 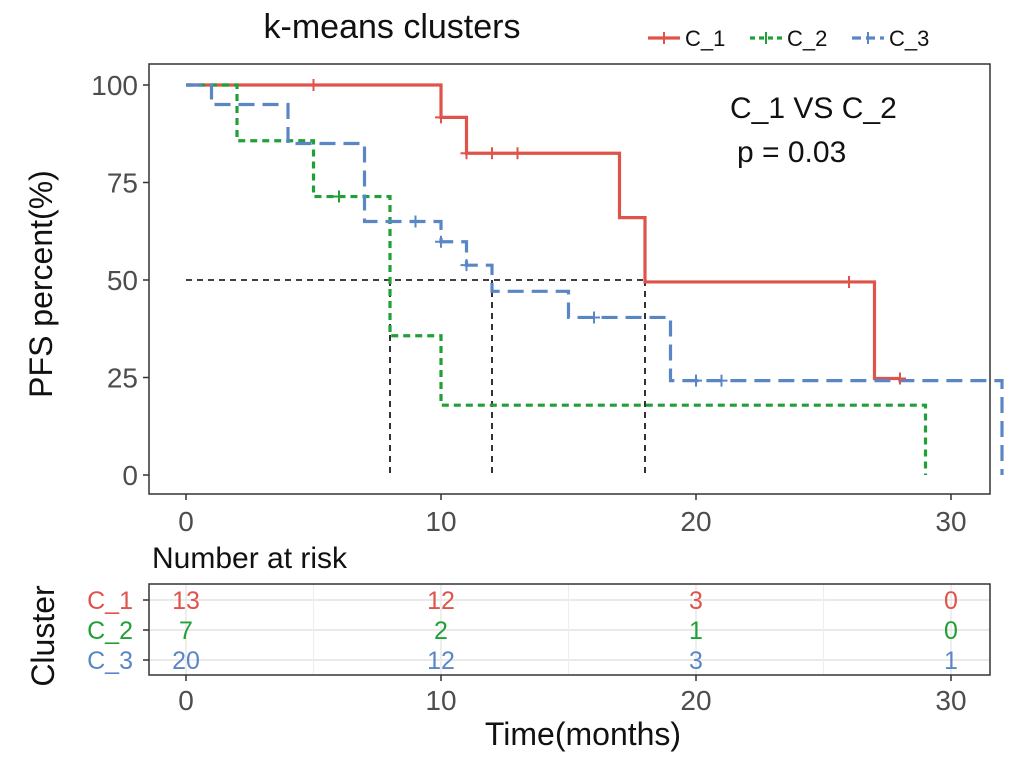 What do you see at coordinates (186, 631) in the screenshot?
I see `risk-count: 7` at bounding box center [186, 631].